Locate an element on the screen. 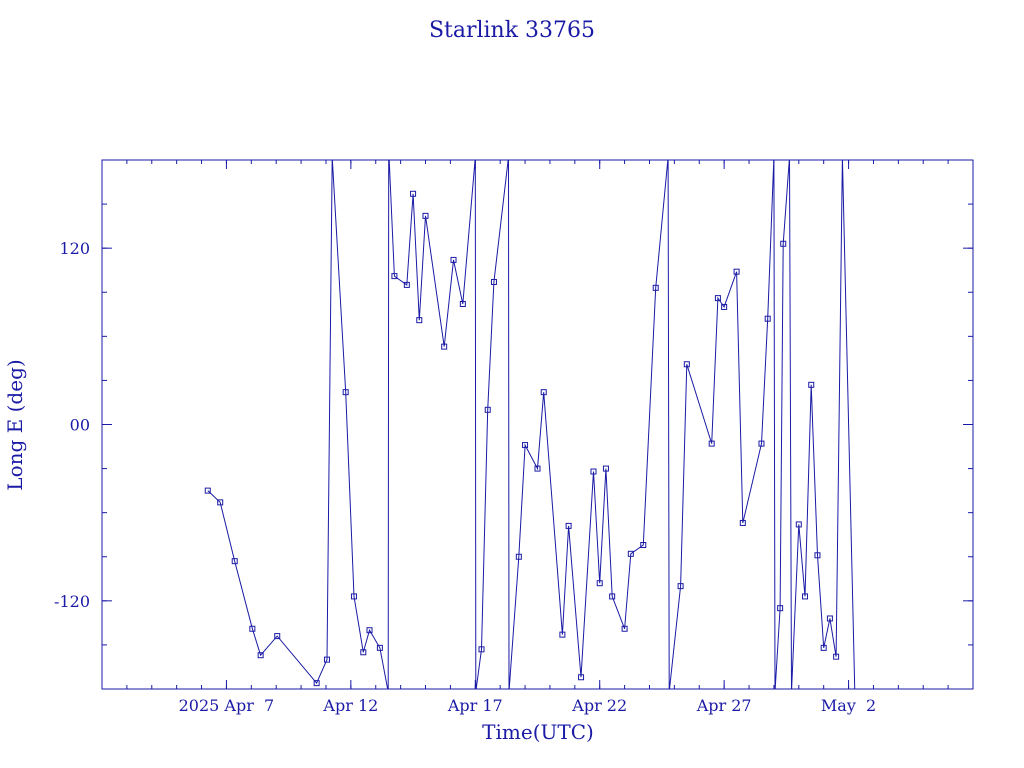 This screenshot has width=1024, height=768. x-tick-label: Apr 12 is located at coordinates (350, 705).